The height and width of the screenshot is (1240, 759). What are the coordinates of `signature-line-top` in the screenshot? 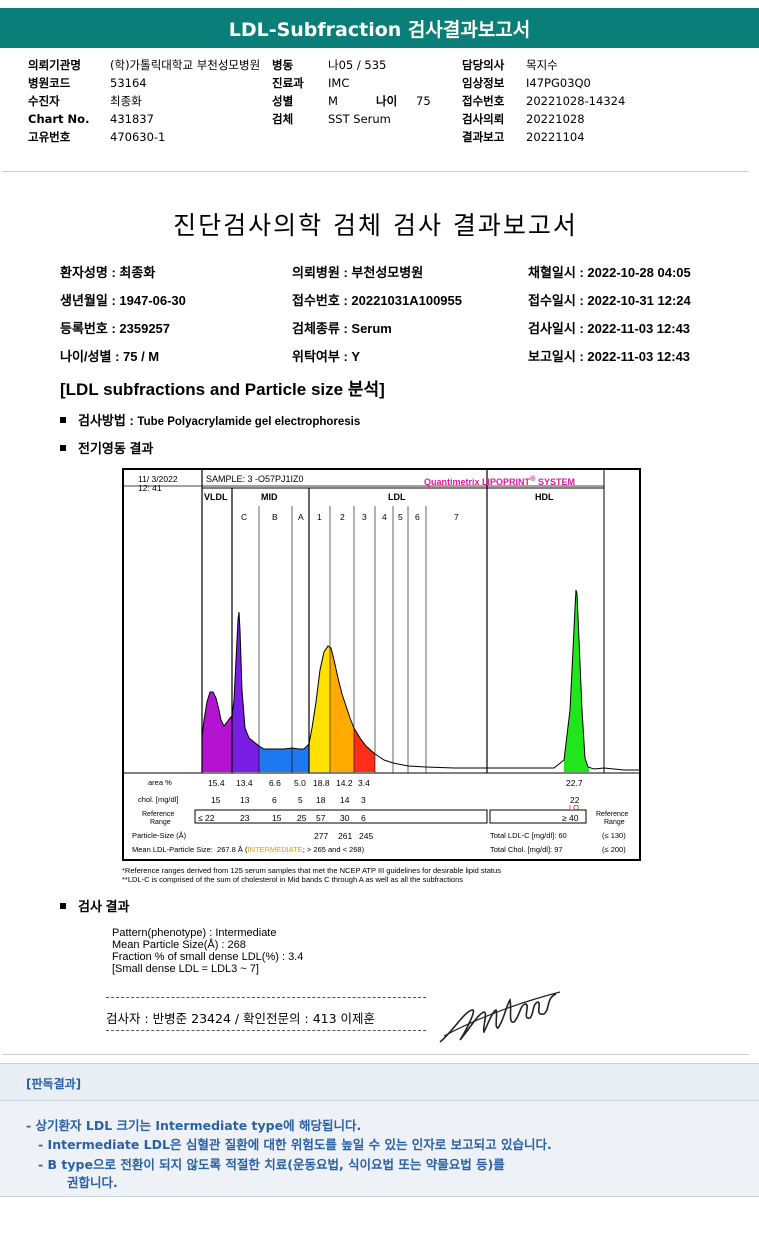 It's located at (266, 997).